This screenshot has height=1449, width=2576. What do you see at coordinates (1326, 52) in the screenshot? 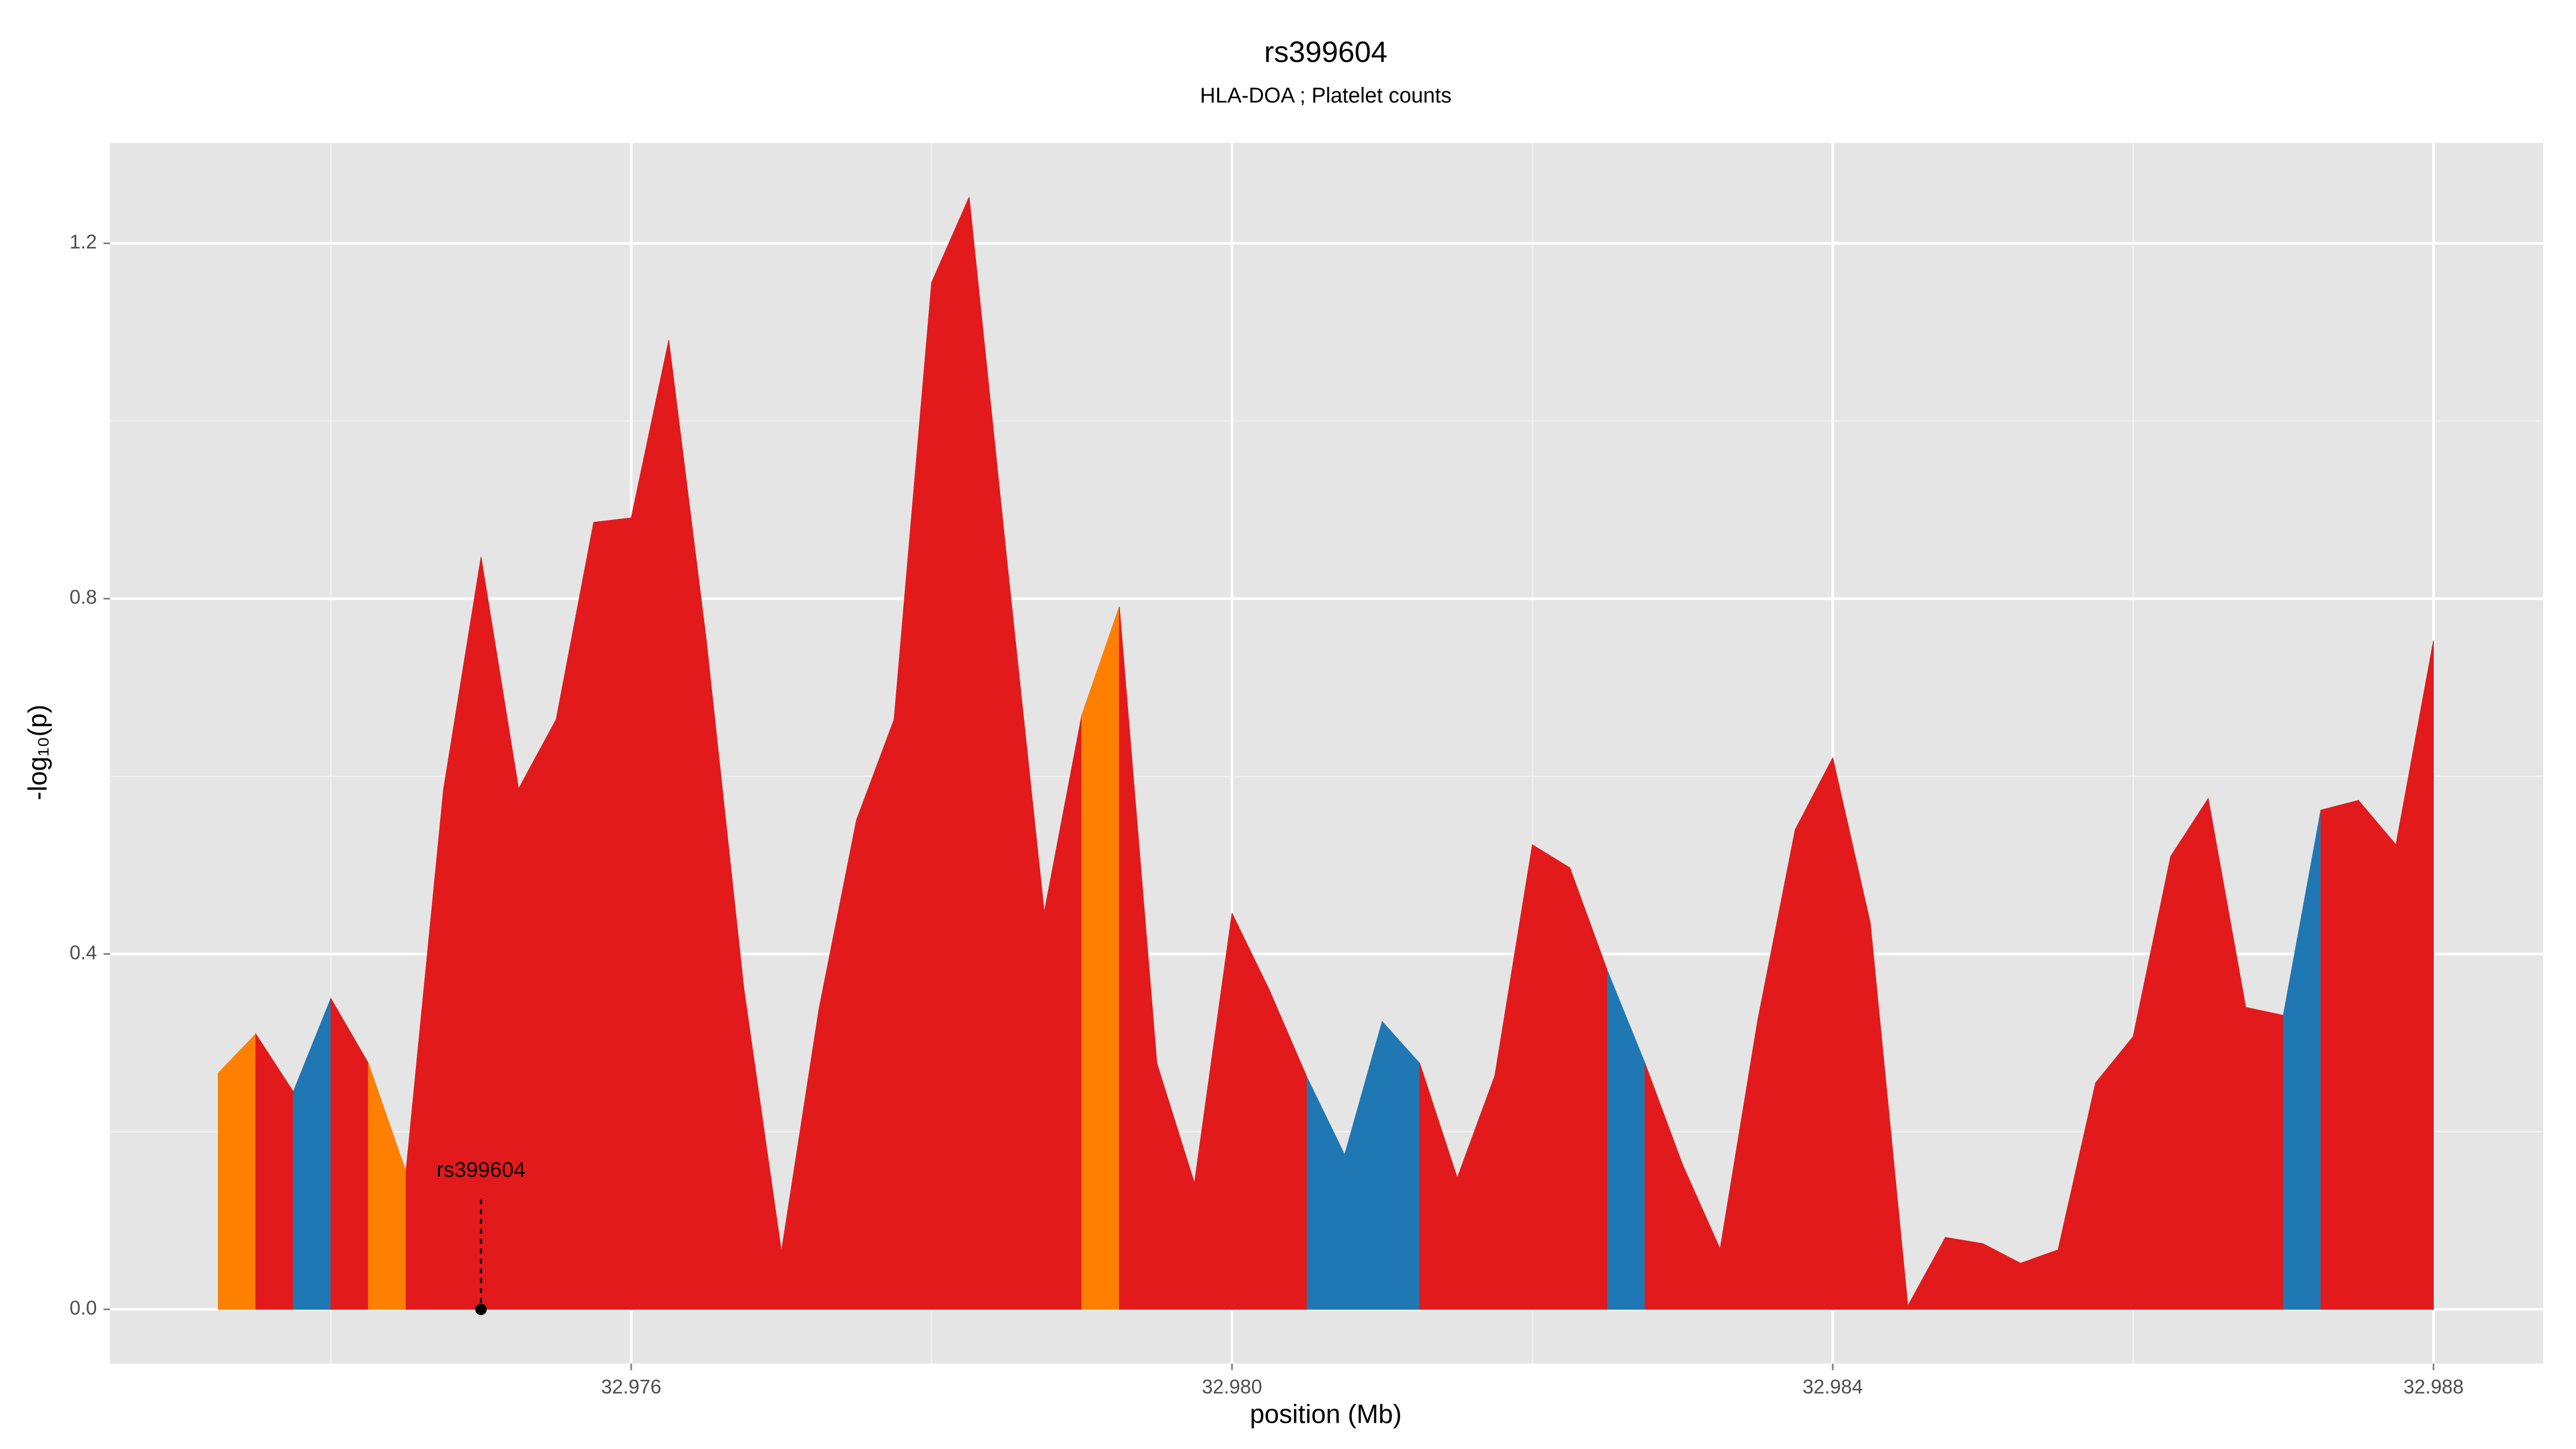
I see `chart-title: rs399604` at bounding box center [1326, 52].